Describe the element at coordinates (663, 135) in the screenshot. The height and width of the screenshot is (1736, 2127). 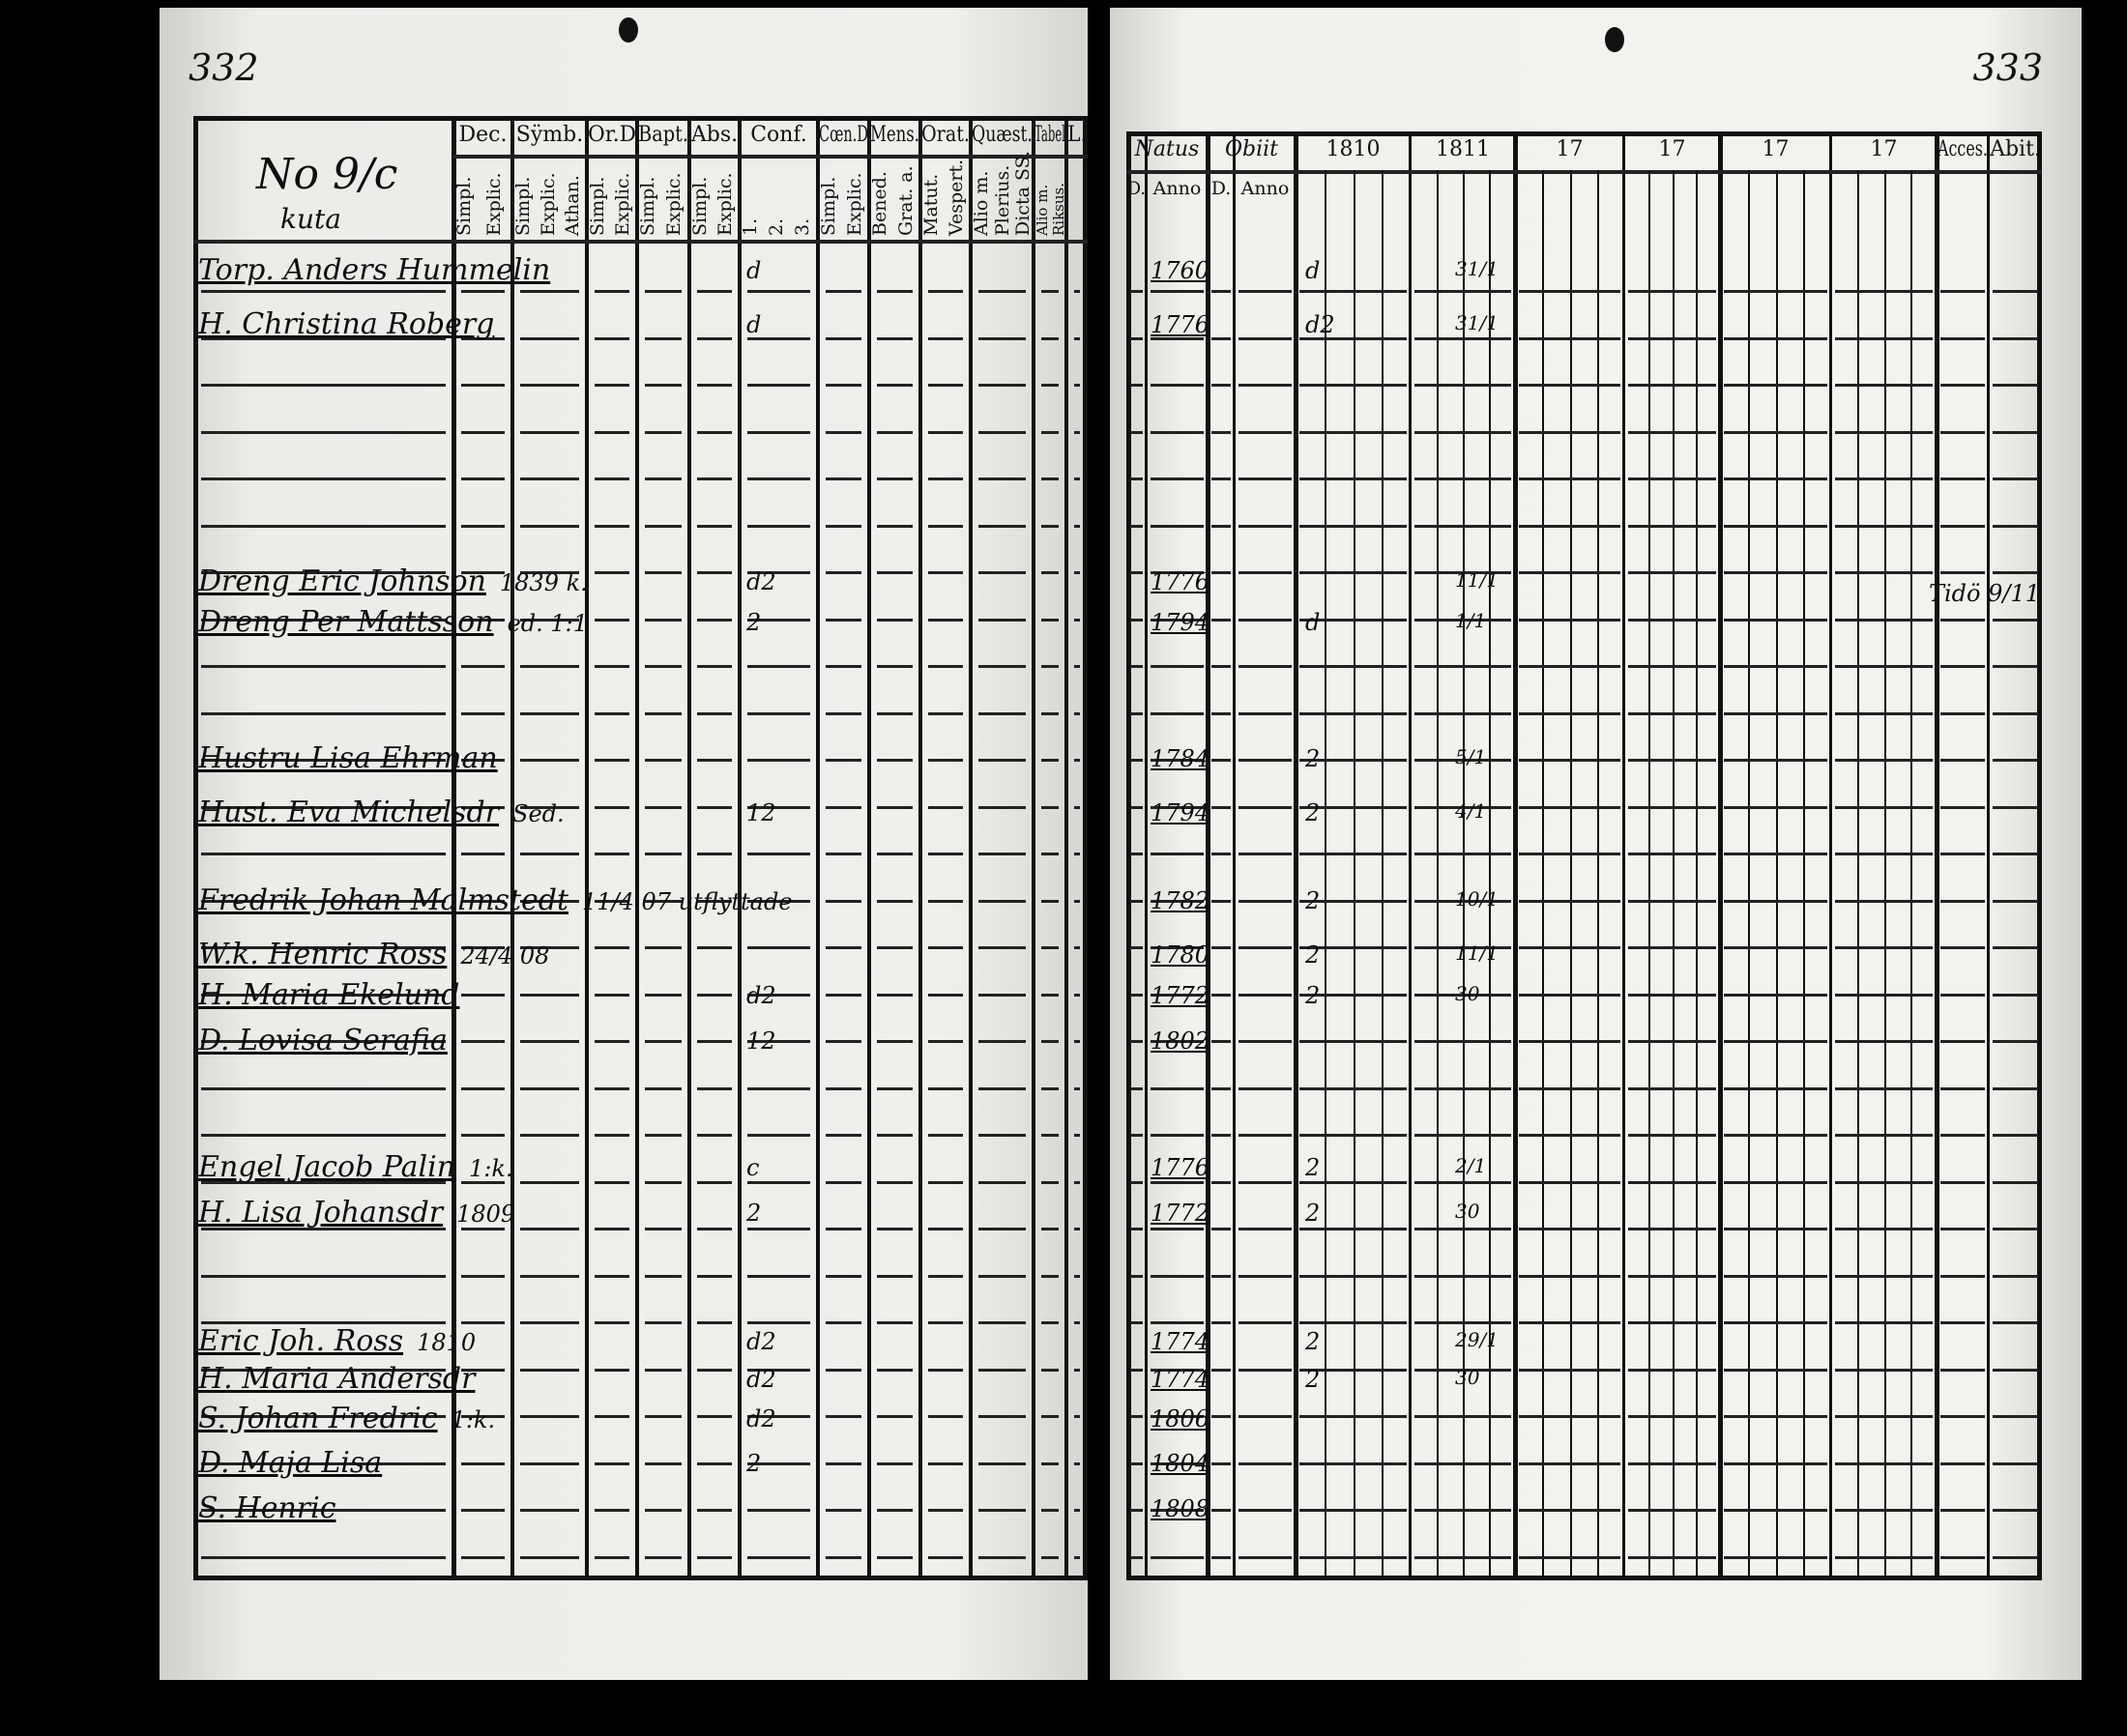
I see `column-header-3: Bapt.` at that location.